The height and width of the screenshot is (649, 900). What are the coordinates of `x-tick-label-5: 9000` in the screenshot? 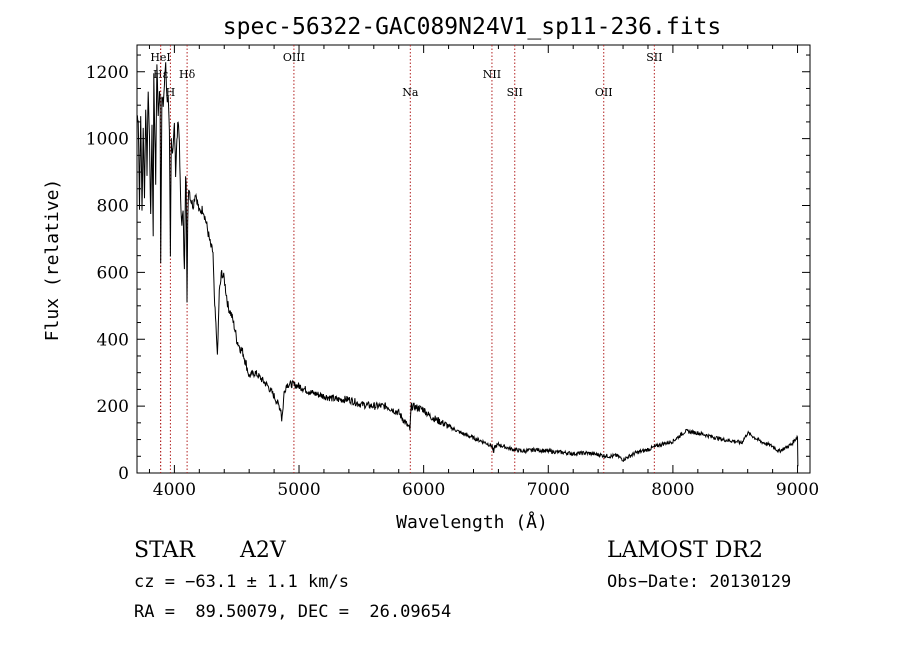 It's located at (797, 490).